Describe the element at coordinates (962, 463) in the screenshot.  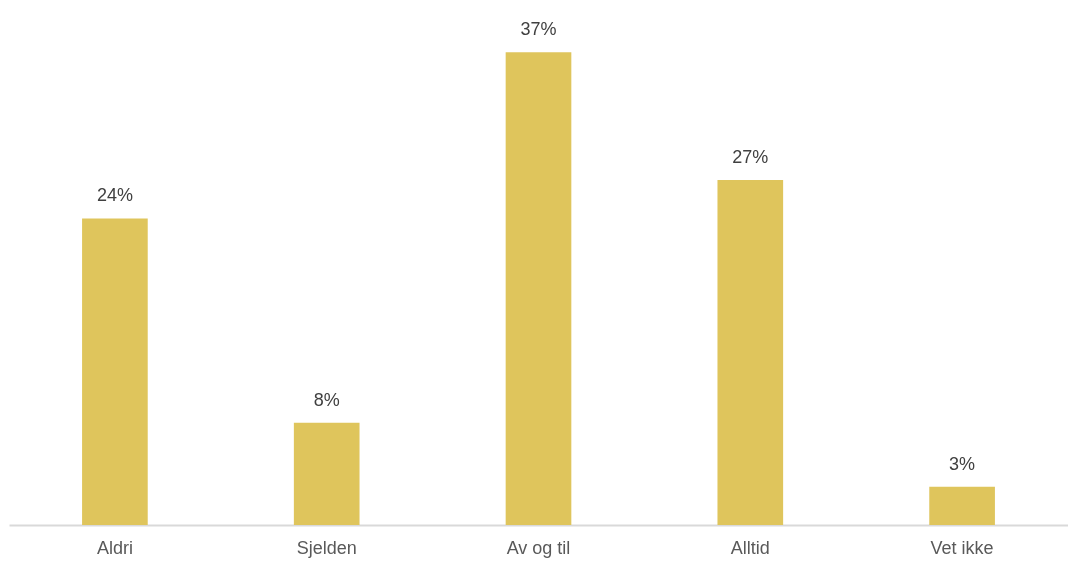
I see `data-label: 3%` at that location.